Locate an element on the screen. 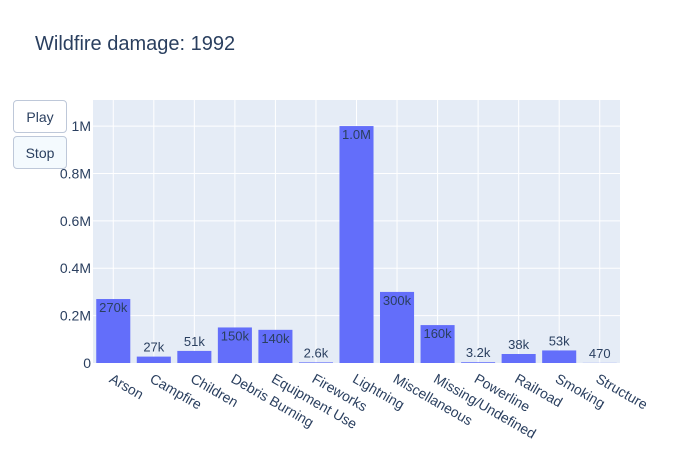 Image resolution: width=700 pixels, height=450 pixels. y-tick-label: 1M is located at coordinates (81, 126).